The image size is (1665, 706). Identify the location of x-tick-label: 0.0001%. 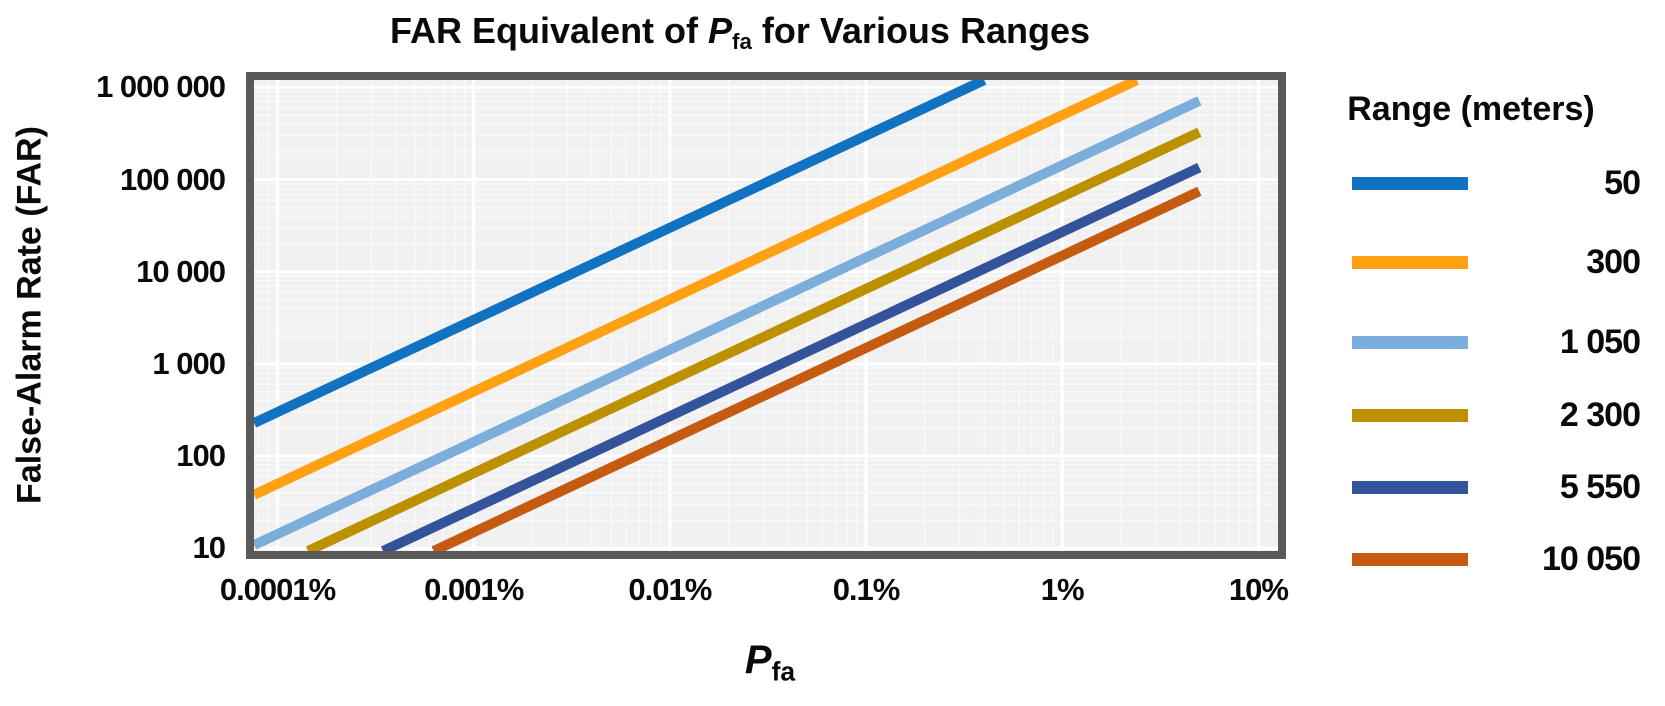
(277, 589).